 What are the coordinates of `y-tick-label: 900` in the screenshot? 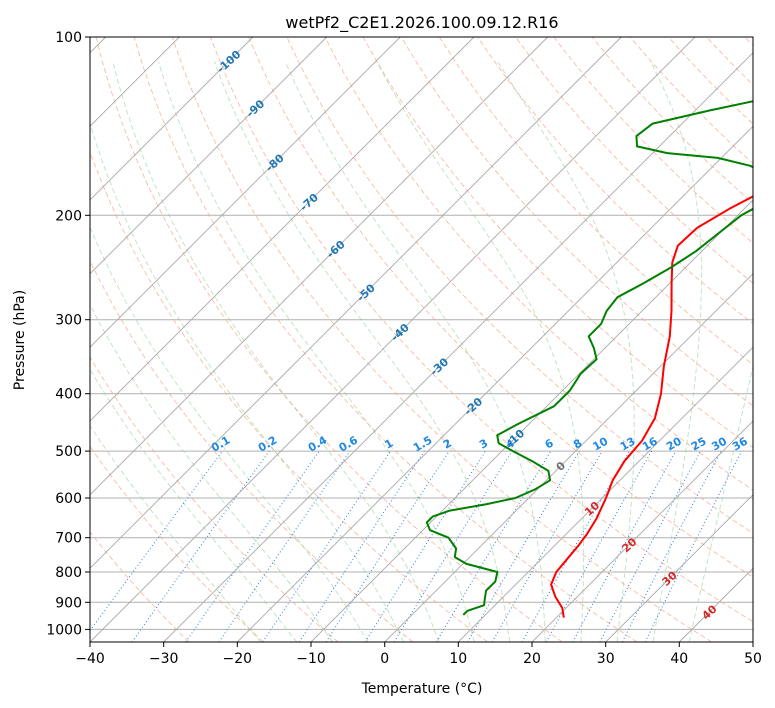 It's located at (68, 603).